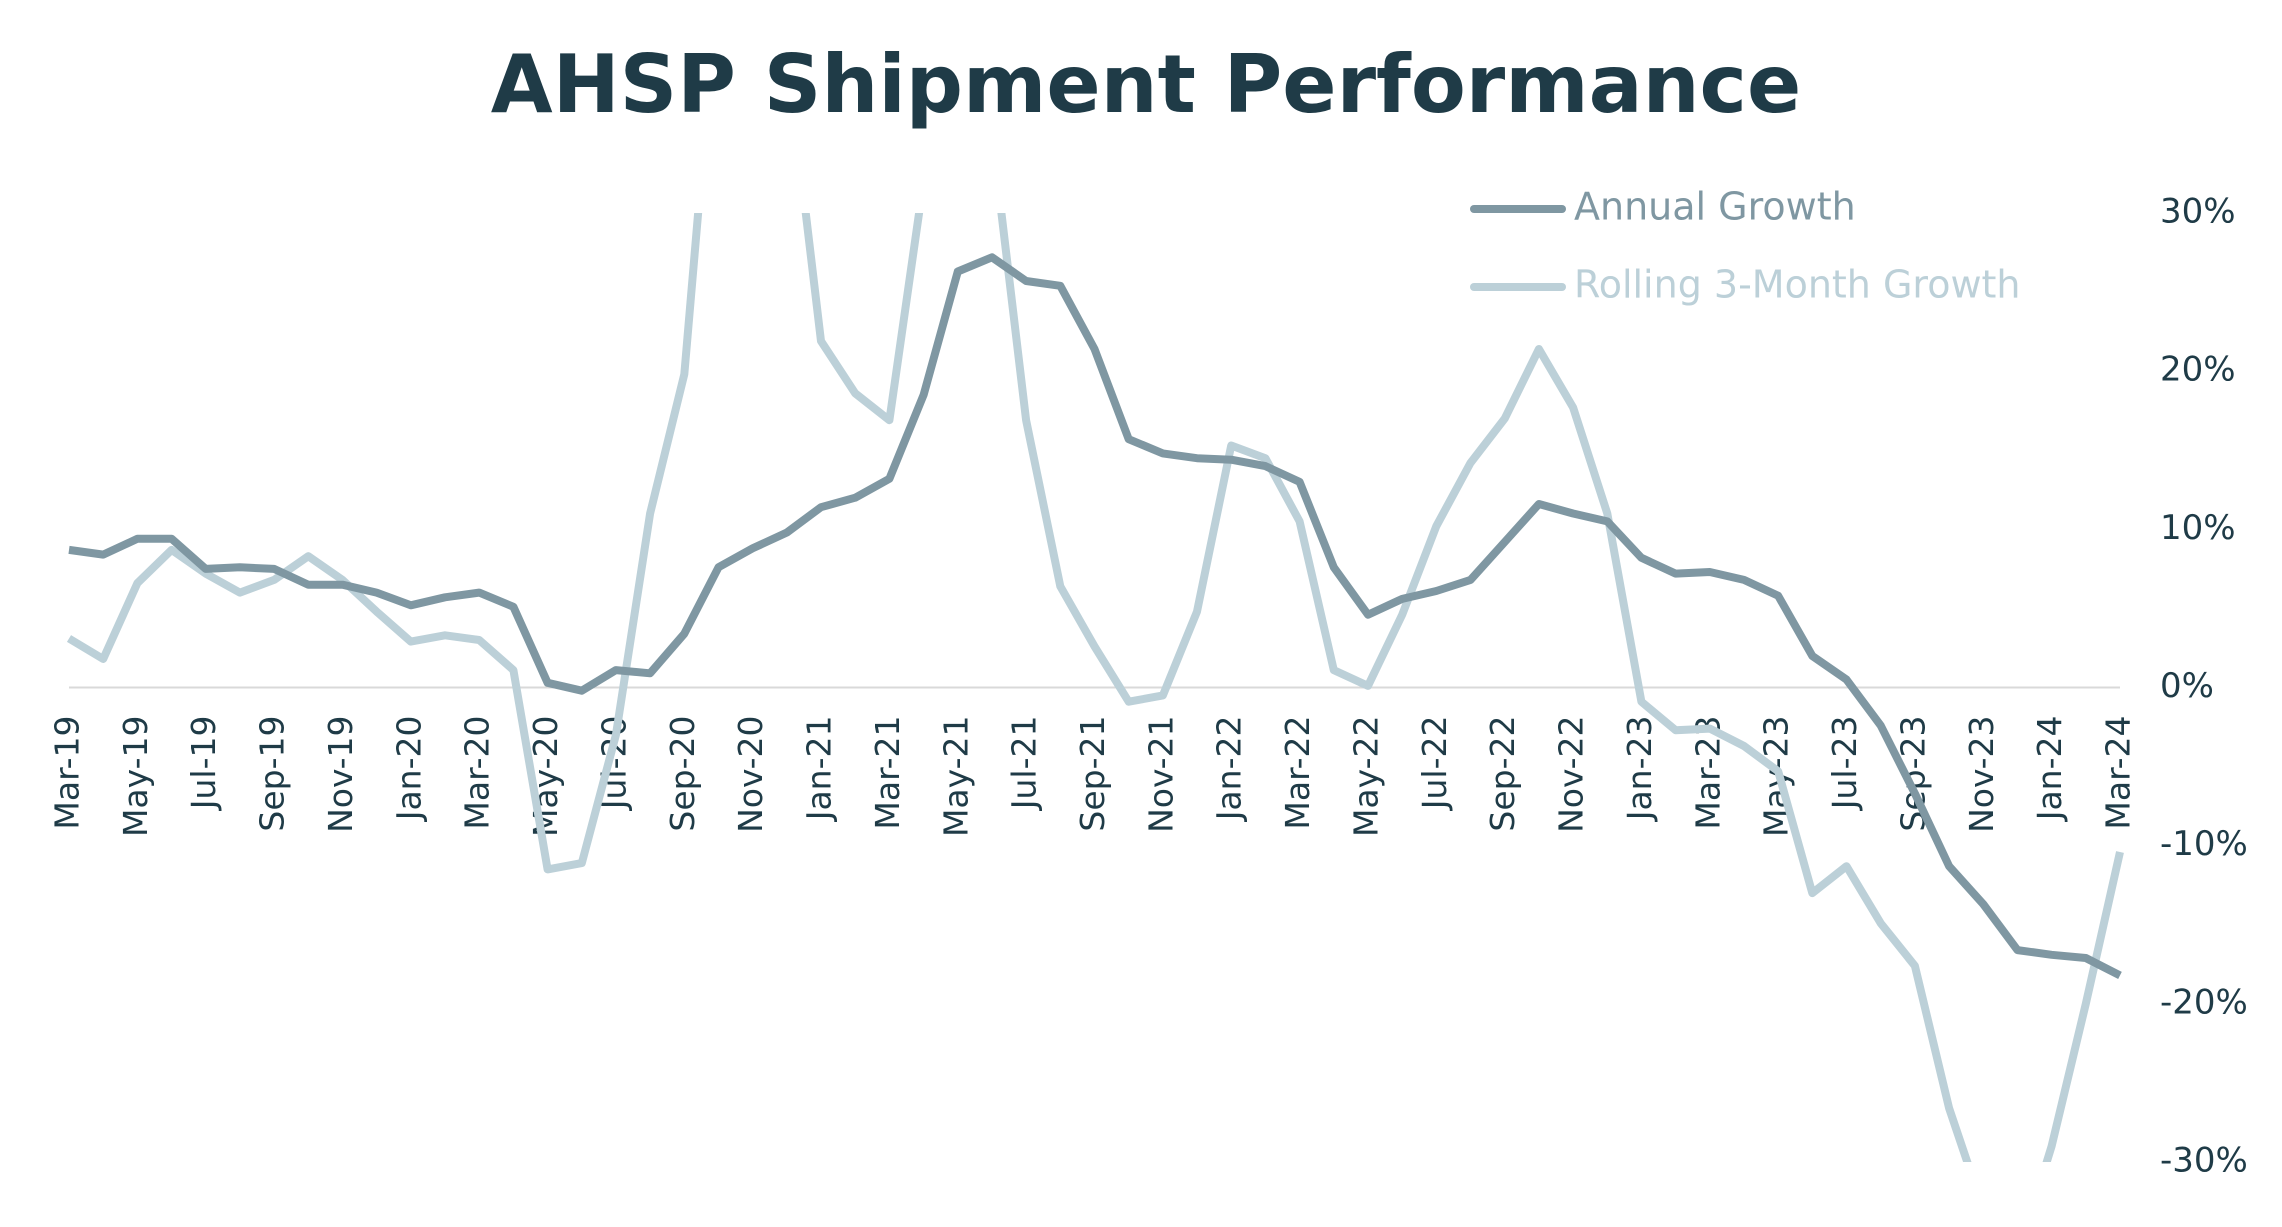  I want to click on y-tick-label: -10%, so click(2204, 844).